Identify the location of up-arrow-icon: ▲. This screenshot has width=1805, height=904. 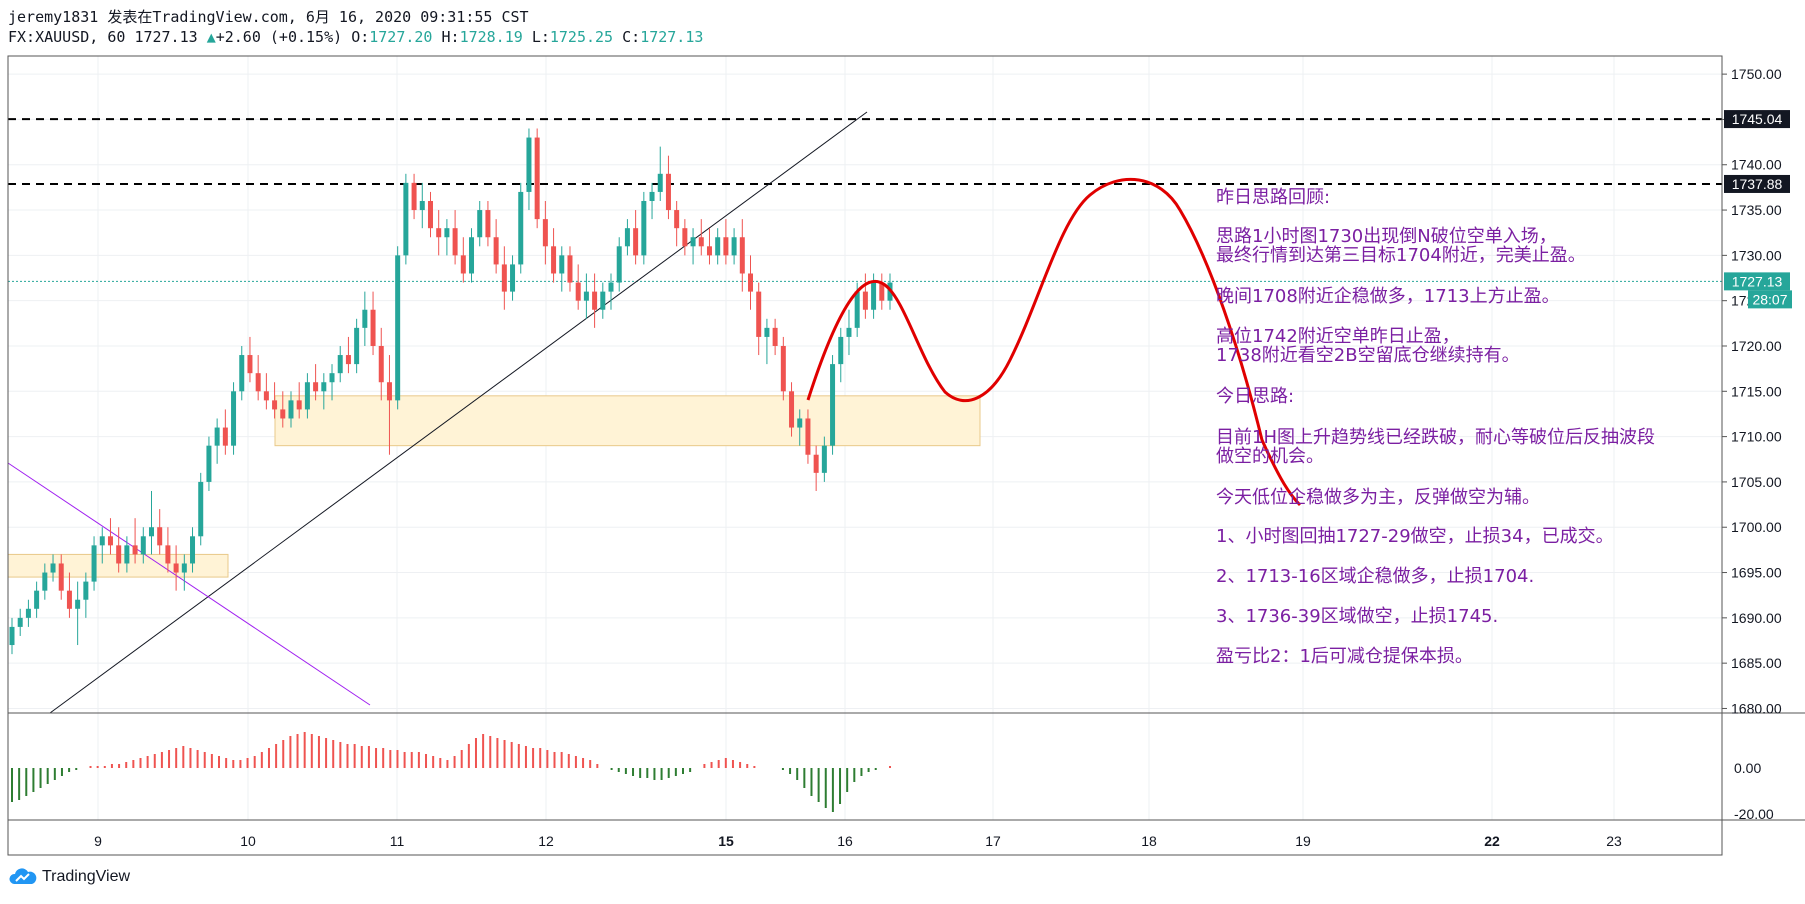
(211, 37).